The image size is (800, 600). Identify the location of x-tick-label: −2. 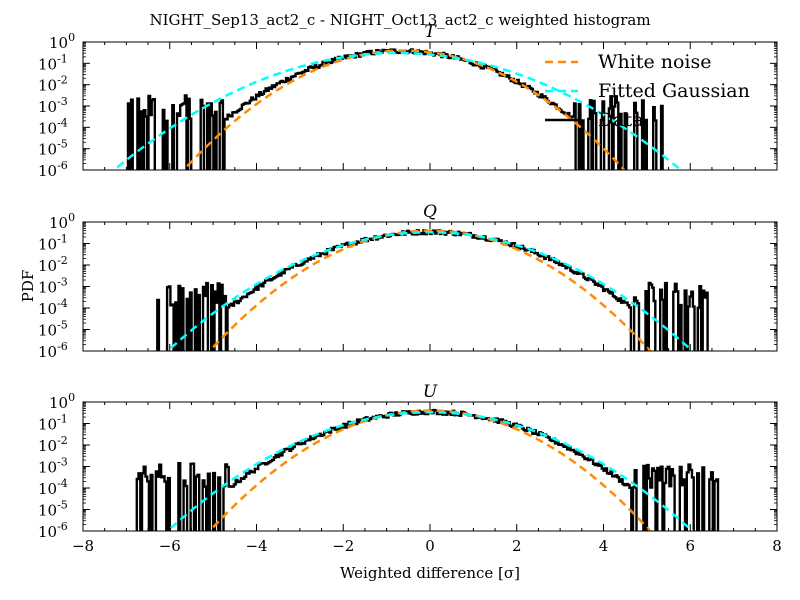
(343, 546).